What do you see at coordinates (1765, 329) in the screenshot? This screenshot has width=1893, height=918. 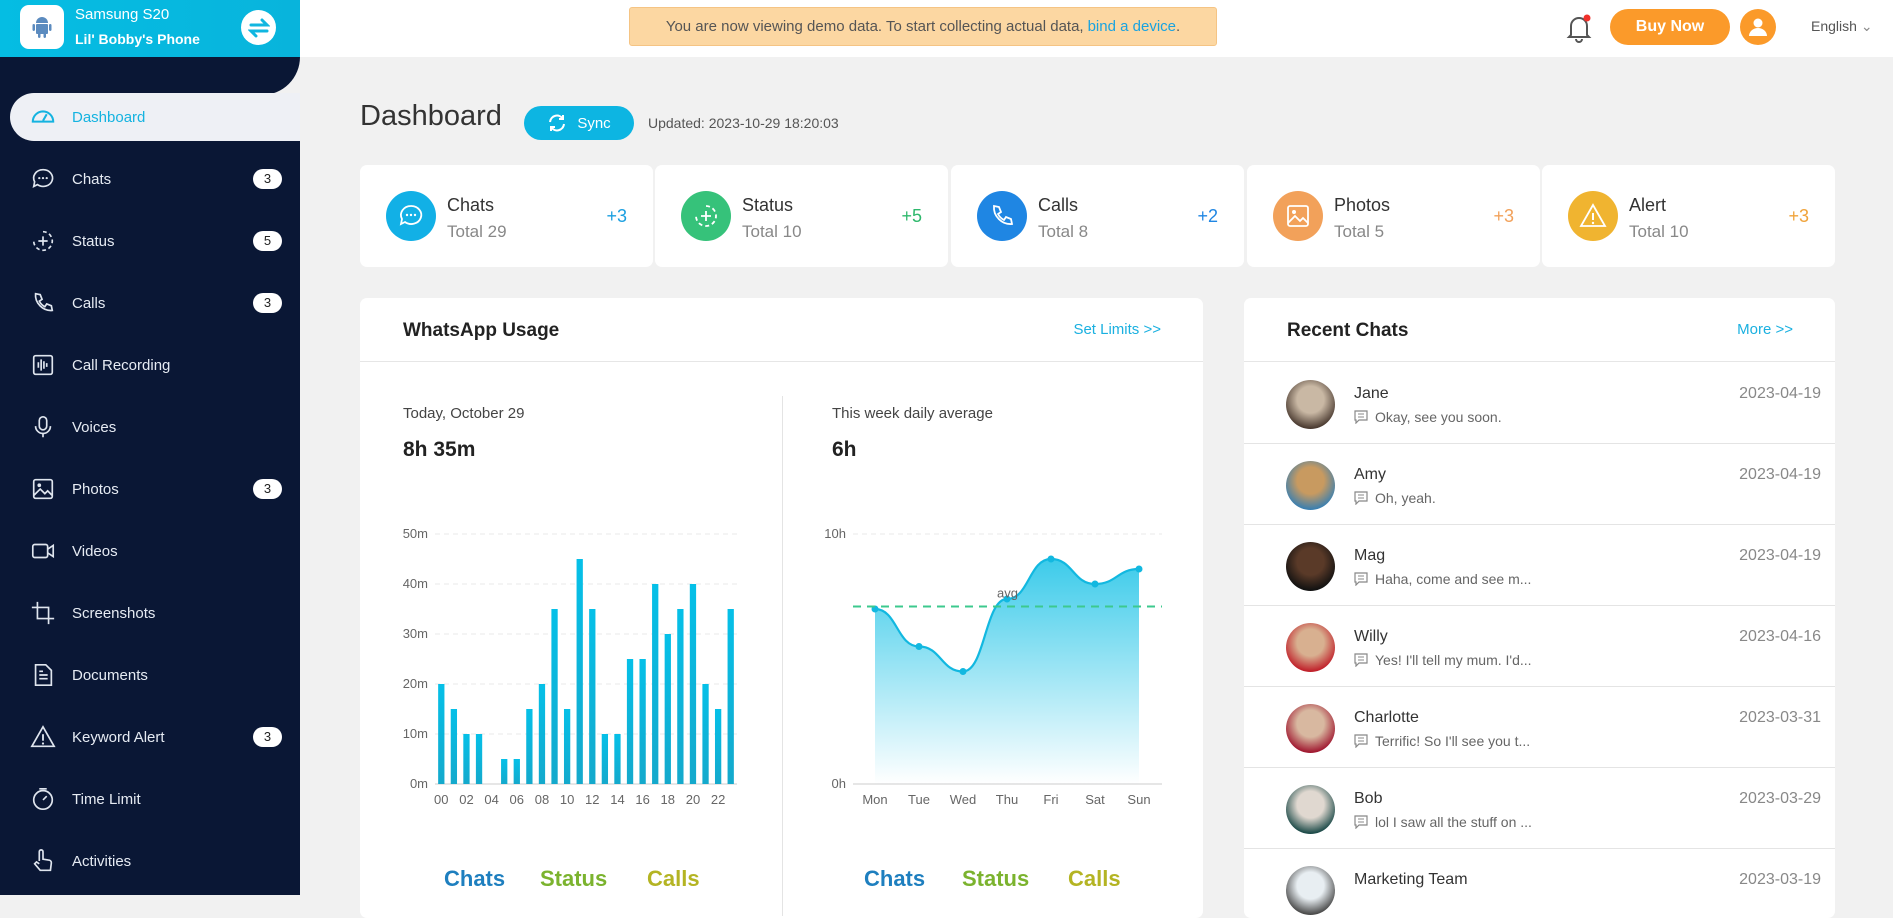 I see `more-link: More >>` at bounding box center [1765, 329].